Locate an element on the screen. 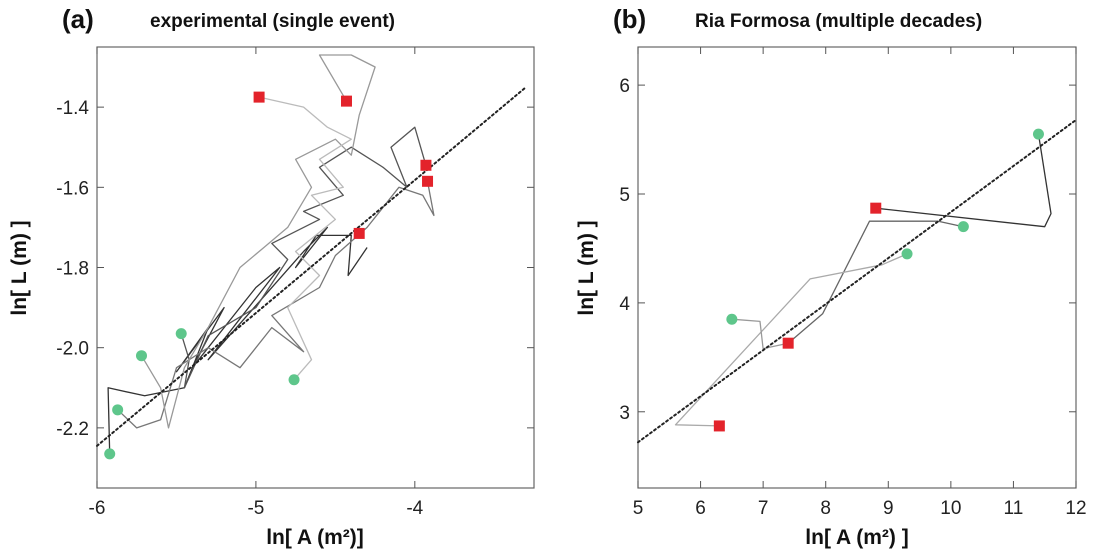  x-tick-label: 8 is located at coordinates (825, 508).